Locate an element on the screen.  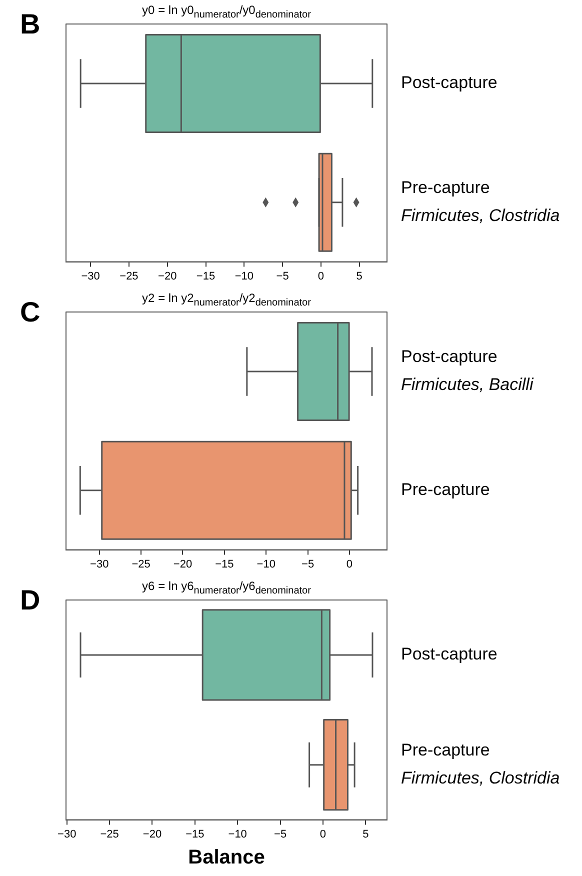
x-axis-title: Balance is located at coordinates (226, 857).